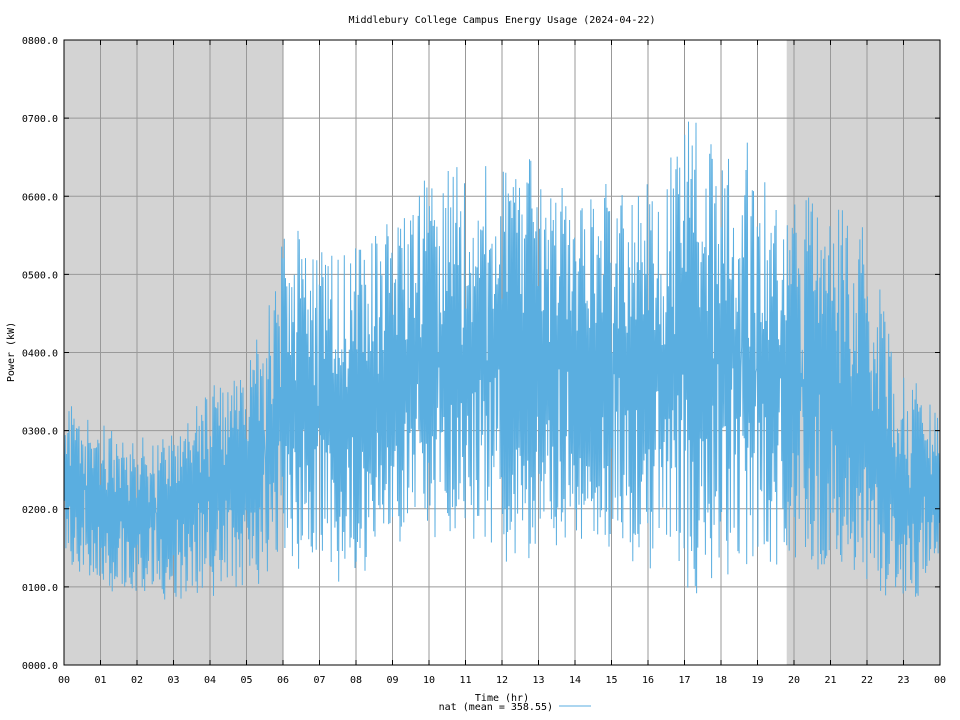 The image size is (960, 720). Describe the element at coordinates (611, 680) in the screenshot. I see `x-tick-label-15: 15` at that location.